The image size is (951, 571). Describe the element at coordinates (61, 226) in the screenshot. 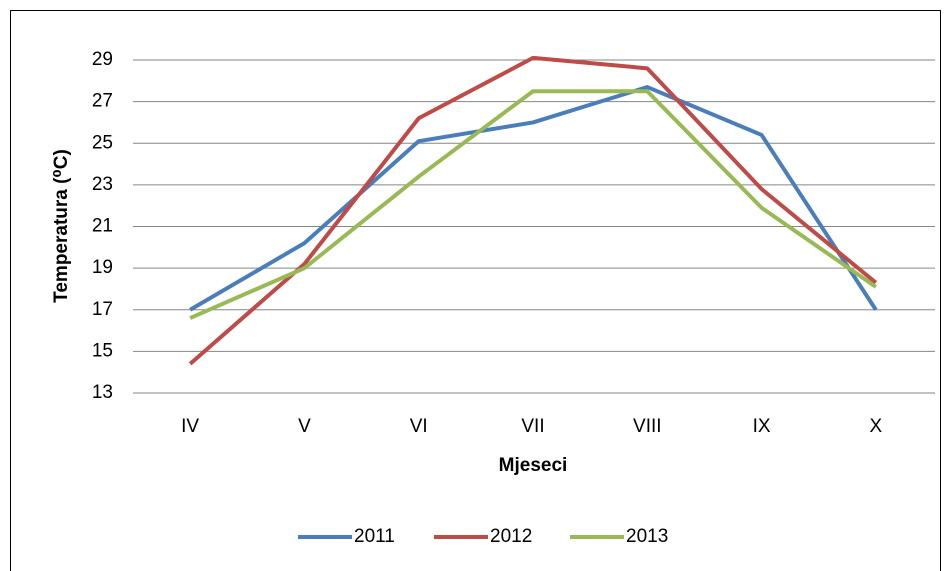

I see `y-axis-label: Temperatura (⁰C)` at that location.